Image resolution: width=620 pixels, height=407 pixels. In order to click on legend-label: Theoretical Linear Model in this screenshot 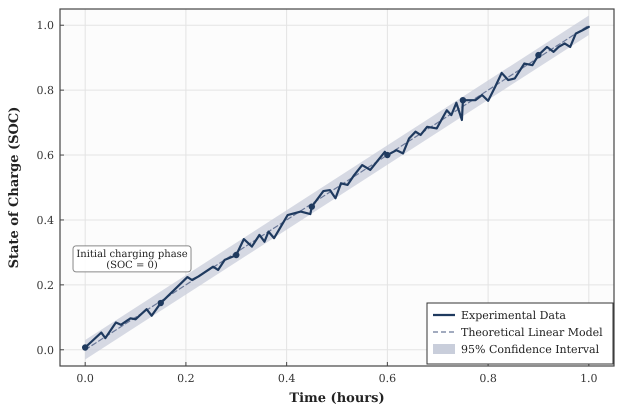, I will do `click(532, 332)`.